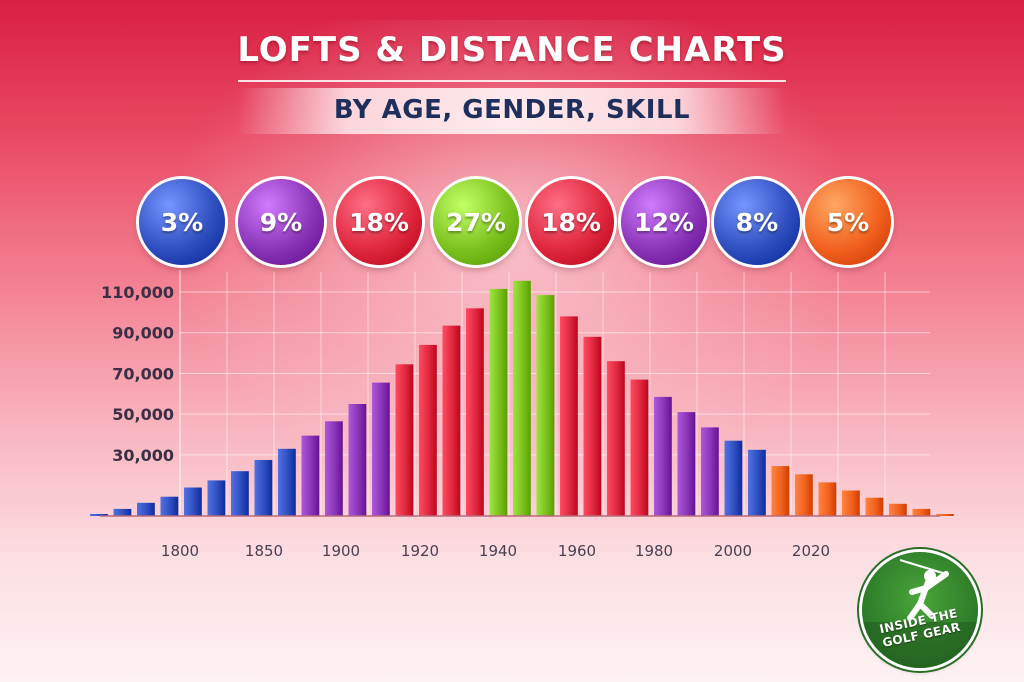  I want to click on x-tick-label: 1900, so click(341, 551).